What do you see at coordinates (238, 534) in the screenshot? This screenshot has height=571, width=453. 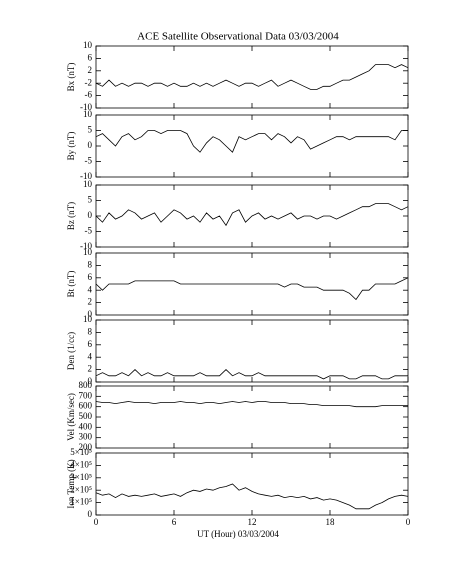 I see `x-axis-label: UT (Hour) 03/03/2004` at bounding box center [238, 534].